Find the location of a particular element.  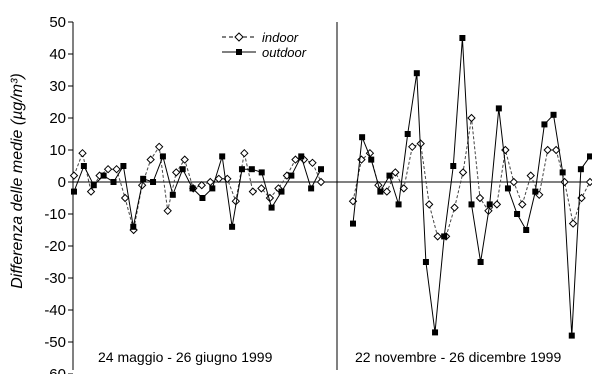

y-axis-title: Differenza delle medie (µg/m³) is located at coordinates (17, 181).